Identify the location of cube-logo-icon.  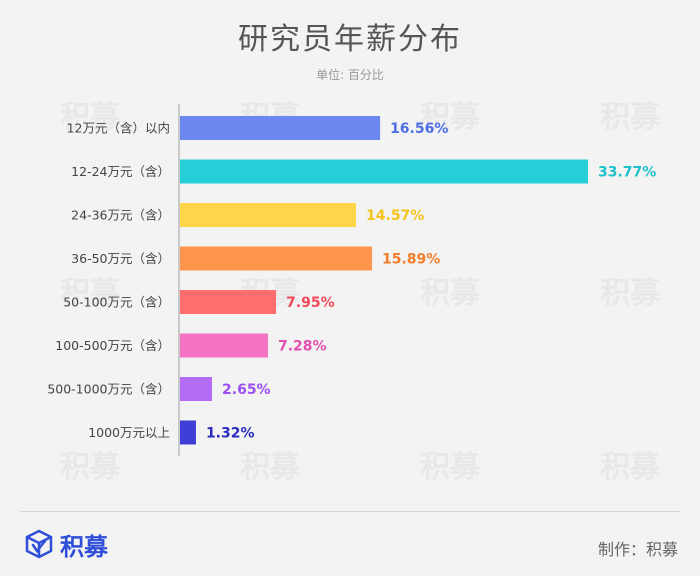
(39, 544).